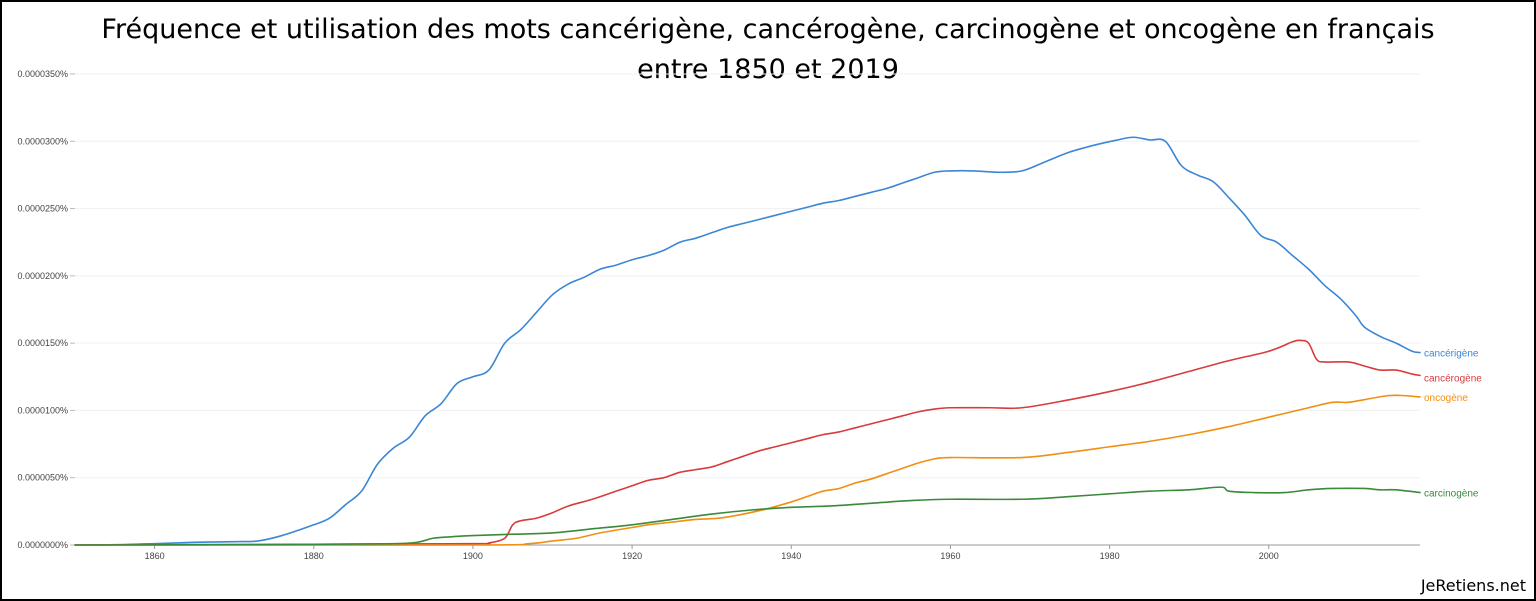 This screenshot has width=1536, height=601. I want to click on y-tick-label: 0.0000200%, so click(42, 276).